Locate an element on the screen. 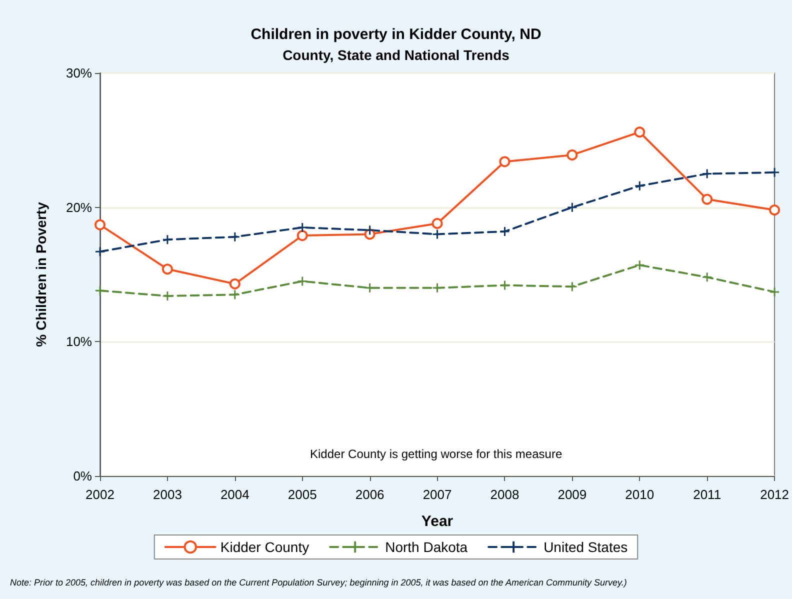 The image size is (792, 599). x-axis-title: Year is located at coordinates (437, 521).